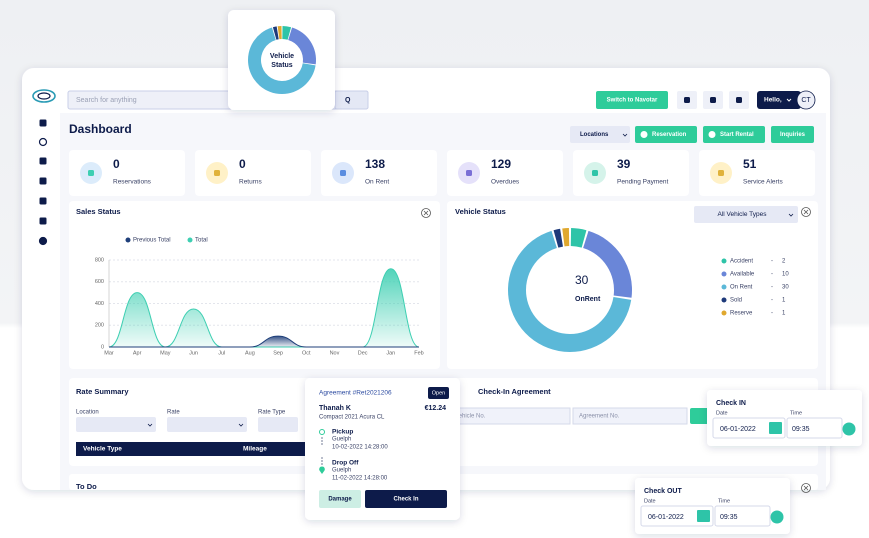 Image resolution: width=869 pixels, height=538 pixels. What do you see at coordinates (348, 100) in the screenshot?
I see `search-button-label: Q` at bounding box center [348, 100].